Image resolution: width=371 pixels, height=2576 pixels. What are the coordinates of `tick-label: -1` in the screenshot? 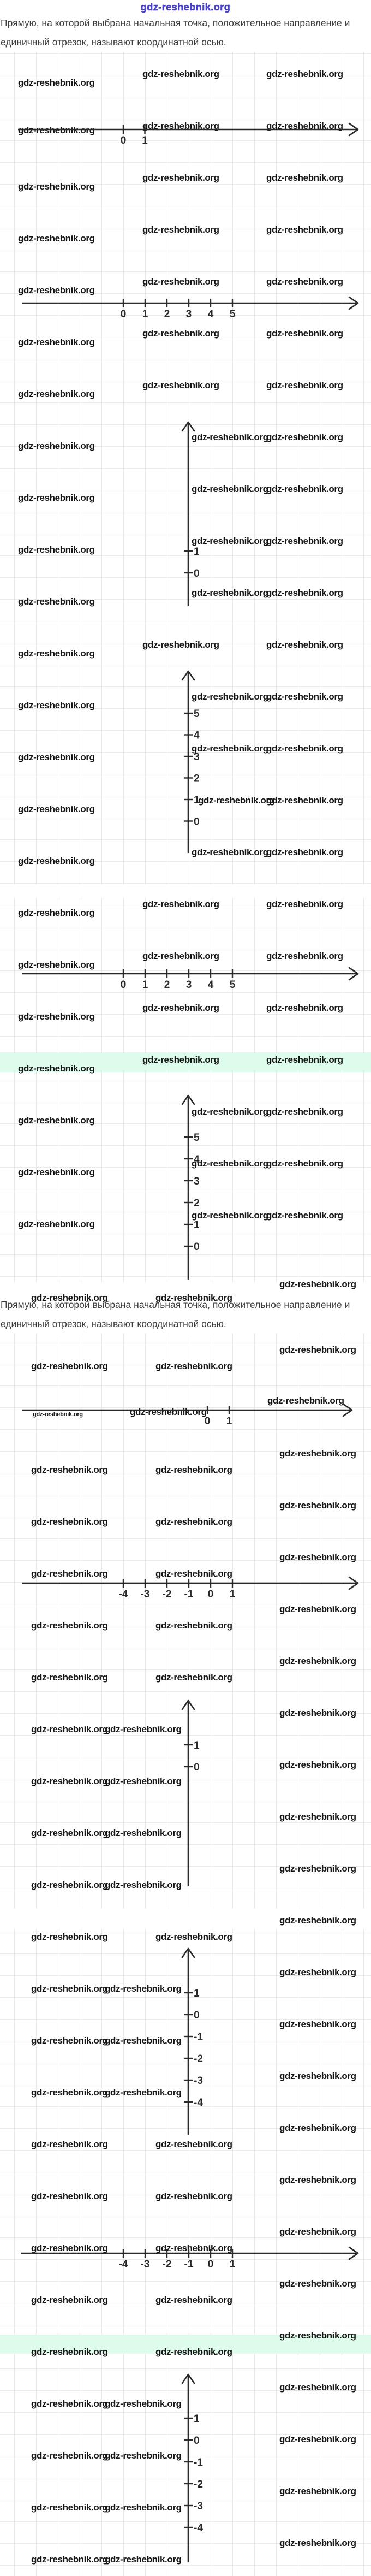 It's located at (189, 2264).